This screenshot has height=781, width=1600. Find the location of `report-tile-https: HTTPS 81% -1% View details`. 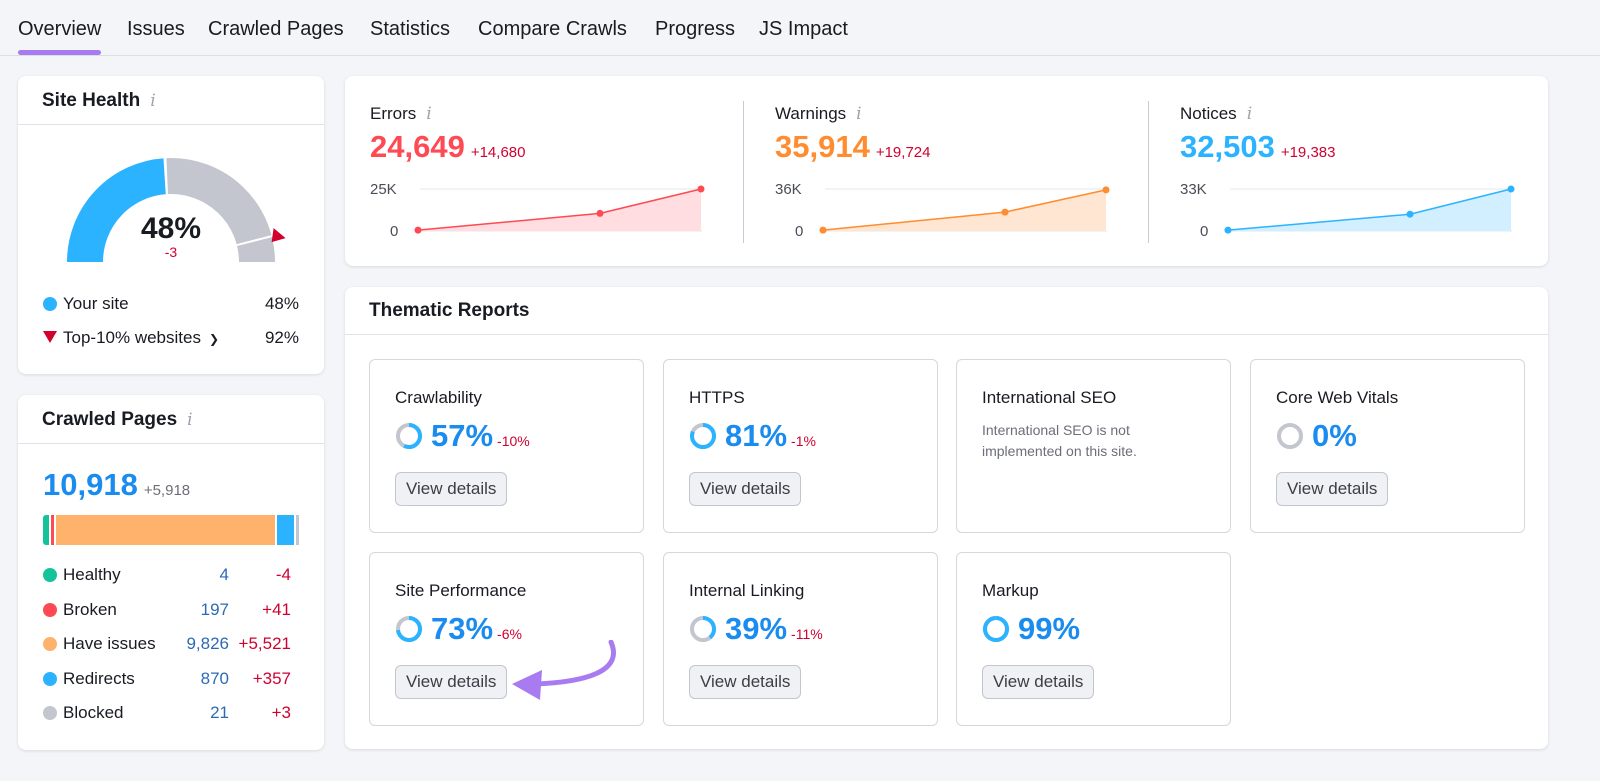

report-tile-https: HTTPS 81% -1% View details is located at coordinates (800, 446).